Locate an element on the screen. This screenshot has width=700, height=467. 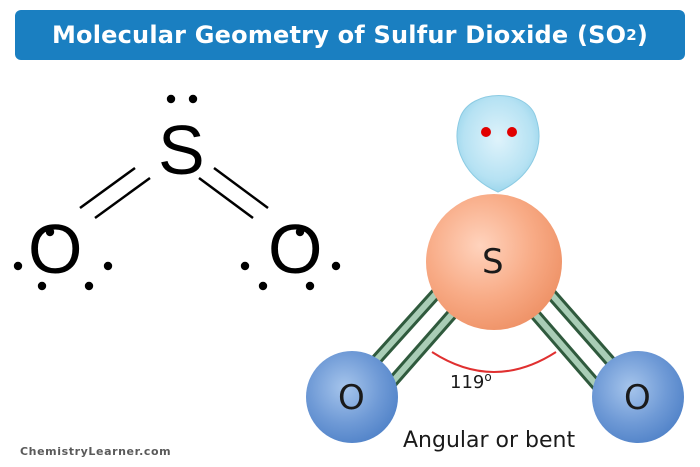
bond-angle-arc is located at coordinates (494, 362).